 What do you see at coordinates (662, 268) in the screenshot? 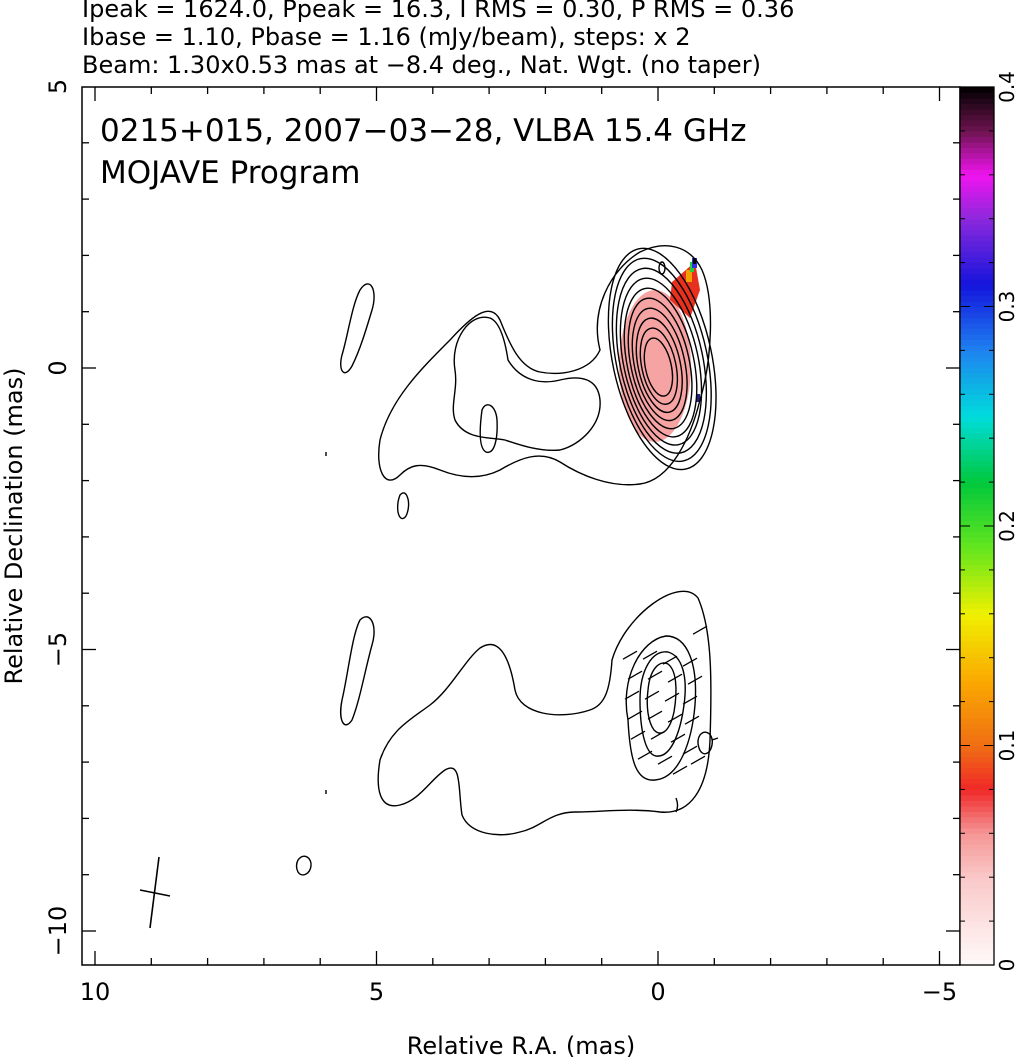
I see `core-knot-contour` at bounding box center [662, 268].